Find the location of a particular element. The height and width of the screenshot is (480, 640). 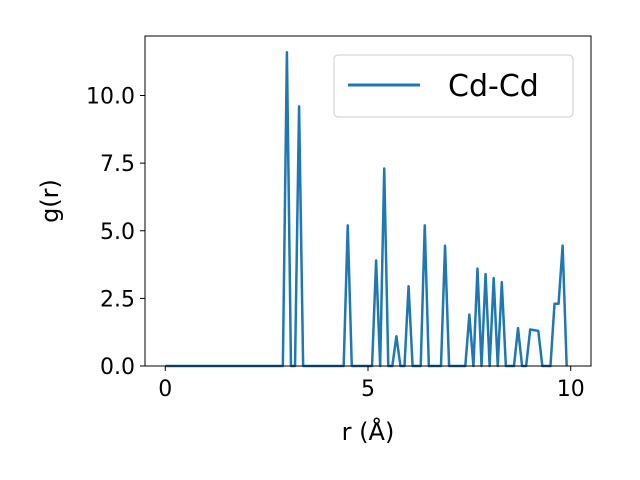

x-tick-label: 0 is located at coordinates (165, 389).